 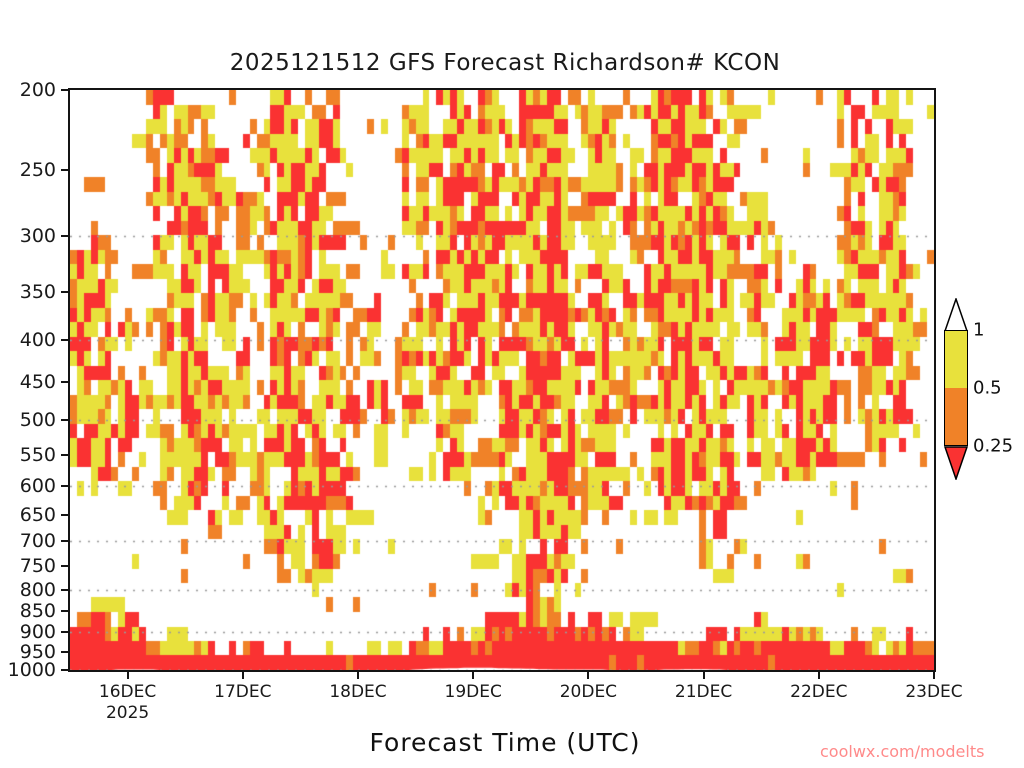 I want to click on x-tick-label: 16DEC, so click(x=127, y=692).